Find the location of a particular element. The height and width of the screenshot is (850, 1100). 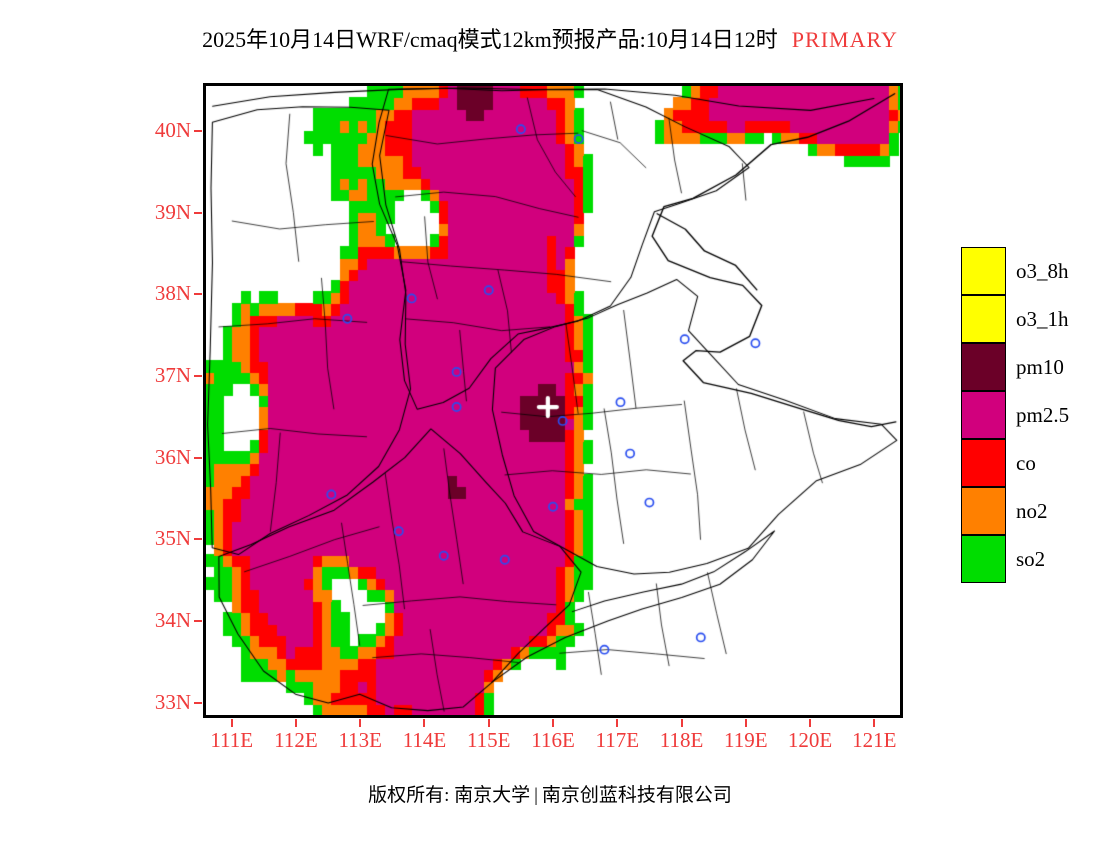

x-tick-label-113e: 113E is located at coordinates (360, 740).